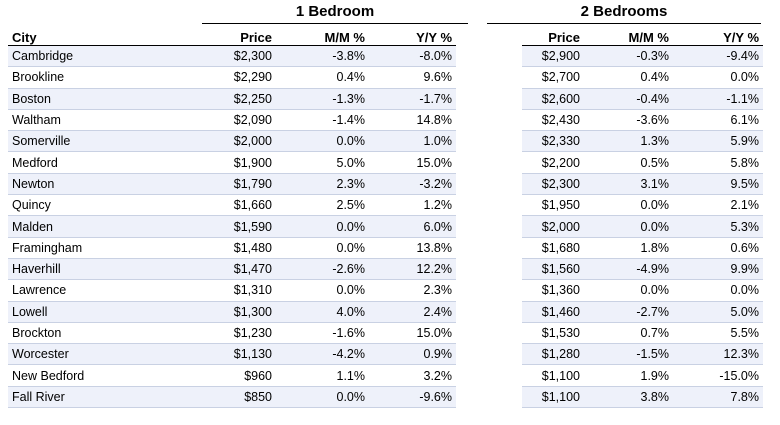 Image resolution: width=780 pixels, height=425 pixels. Describe the element at coordinates (412, 120) in the screenshot. I see `yy-1br-cell: 14.8%` at that location.